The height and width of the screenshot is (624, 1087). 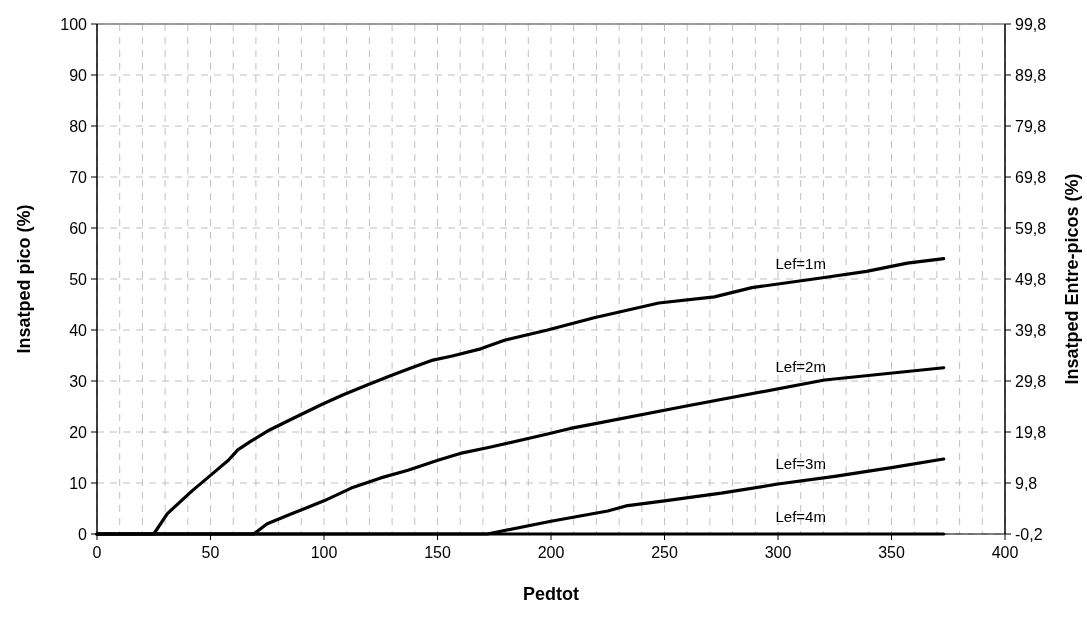 What do you see at coordinates (324, 552) in the screenshot?
I see `x-tick-label: 100` at bounding box center [324, 552].